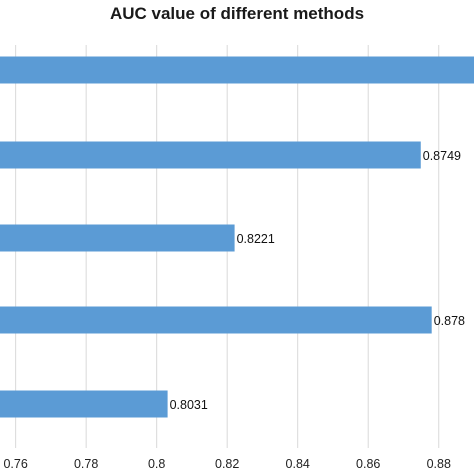 This screenshot has width=474, height=474. Describe the element at coordinates (439, 464) in the screenshot. I see `x-tick-label: 0.88` at that location.